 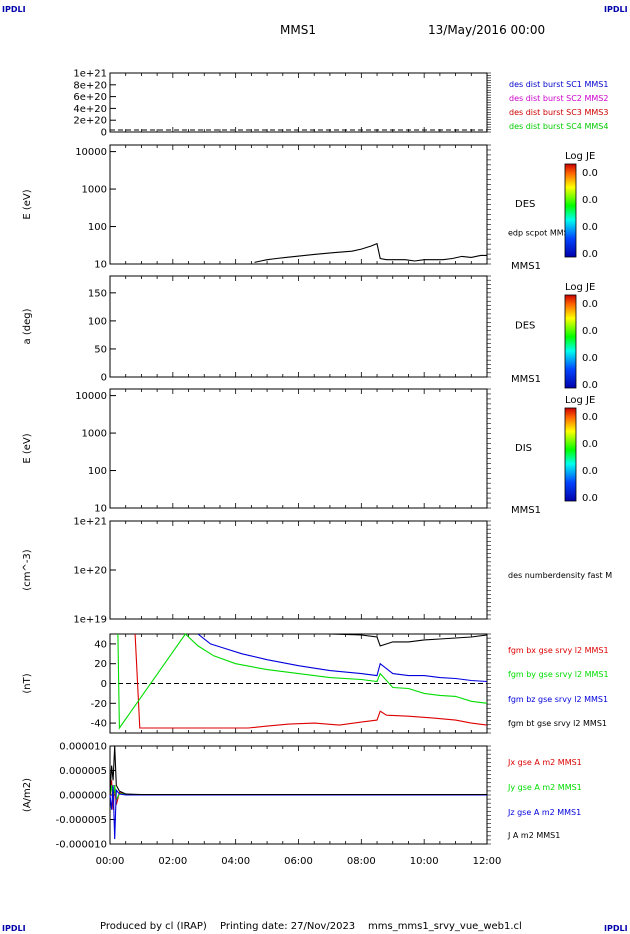 I want to click on panel-6-legend-entry: fgm bx gse srvy l2 MMS1, so click(x=558, y=650).